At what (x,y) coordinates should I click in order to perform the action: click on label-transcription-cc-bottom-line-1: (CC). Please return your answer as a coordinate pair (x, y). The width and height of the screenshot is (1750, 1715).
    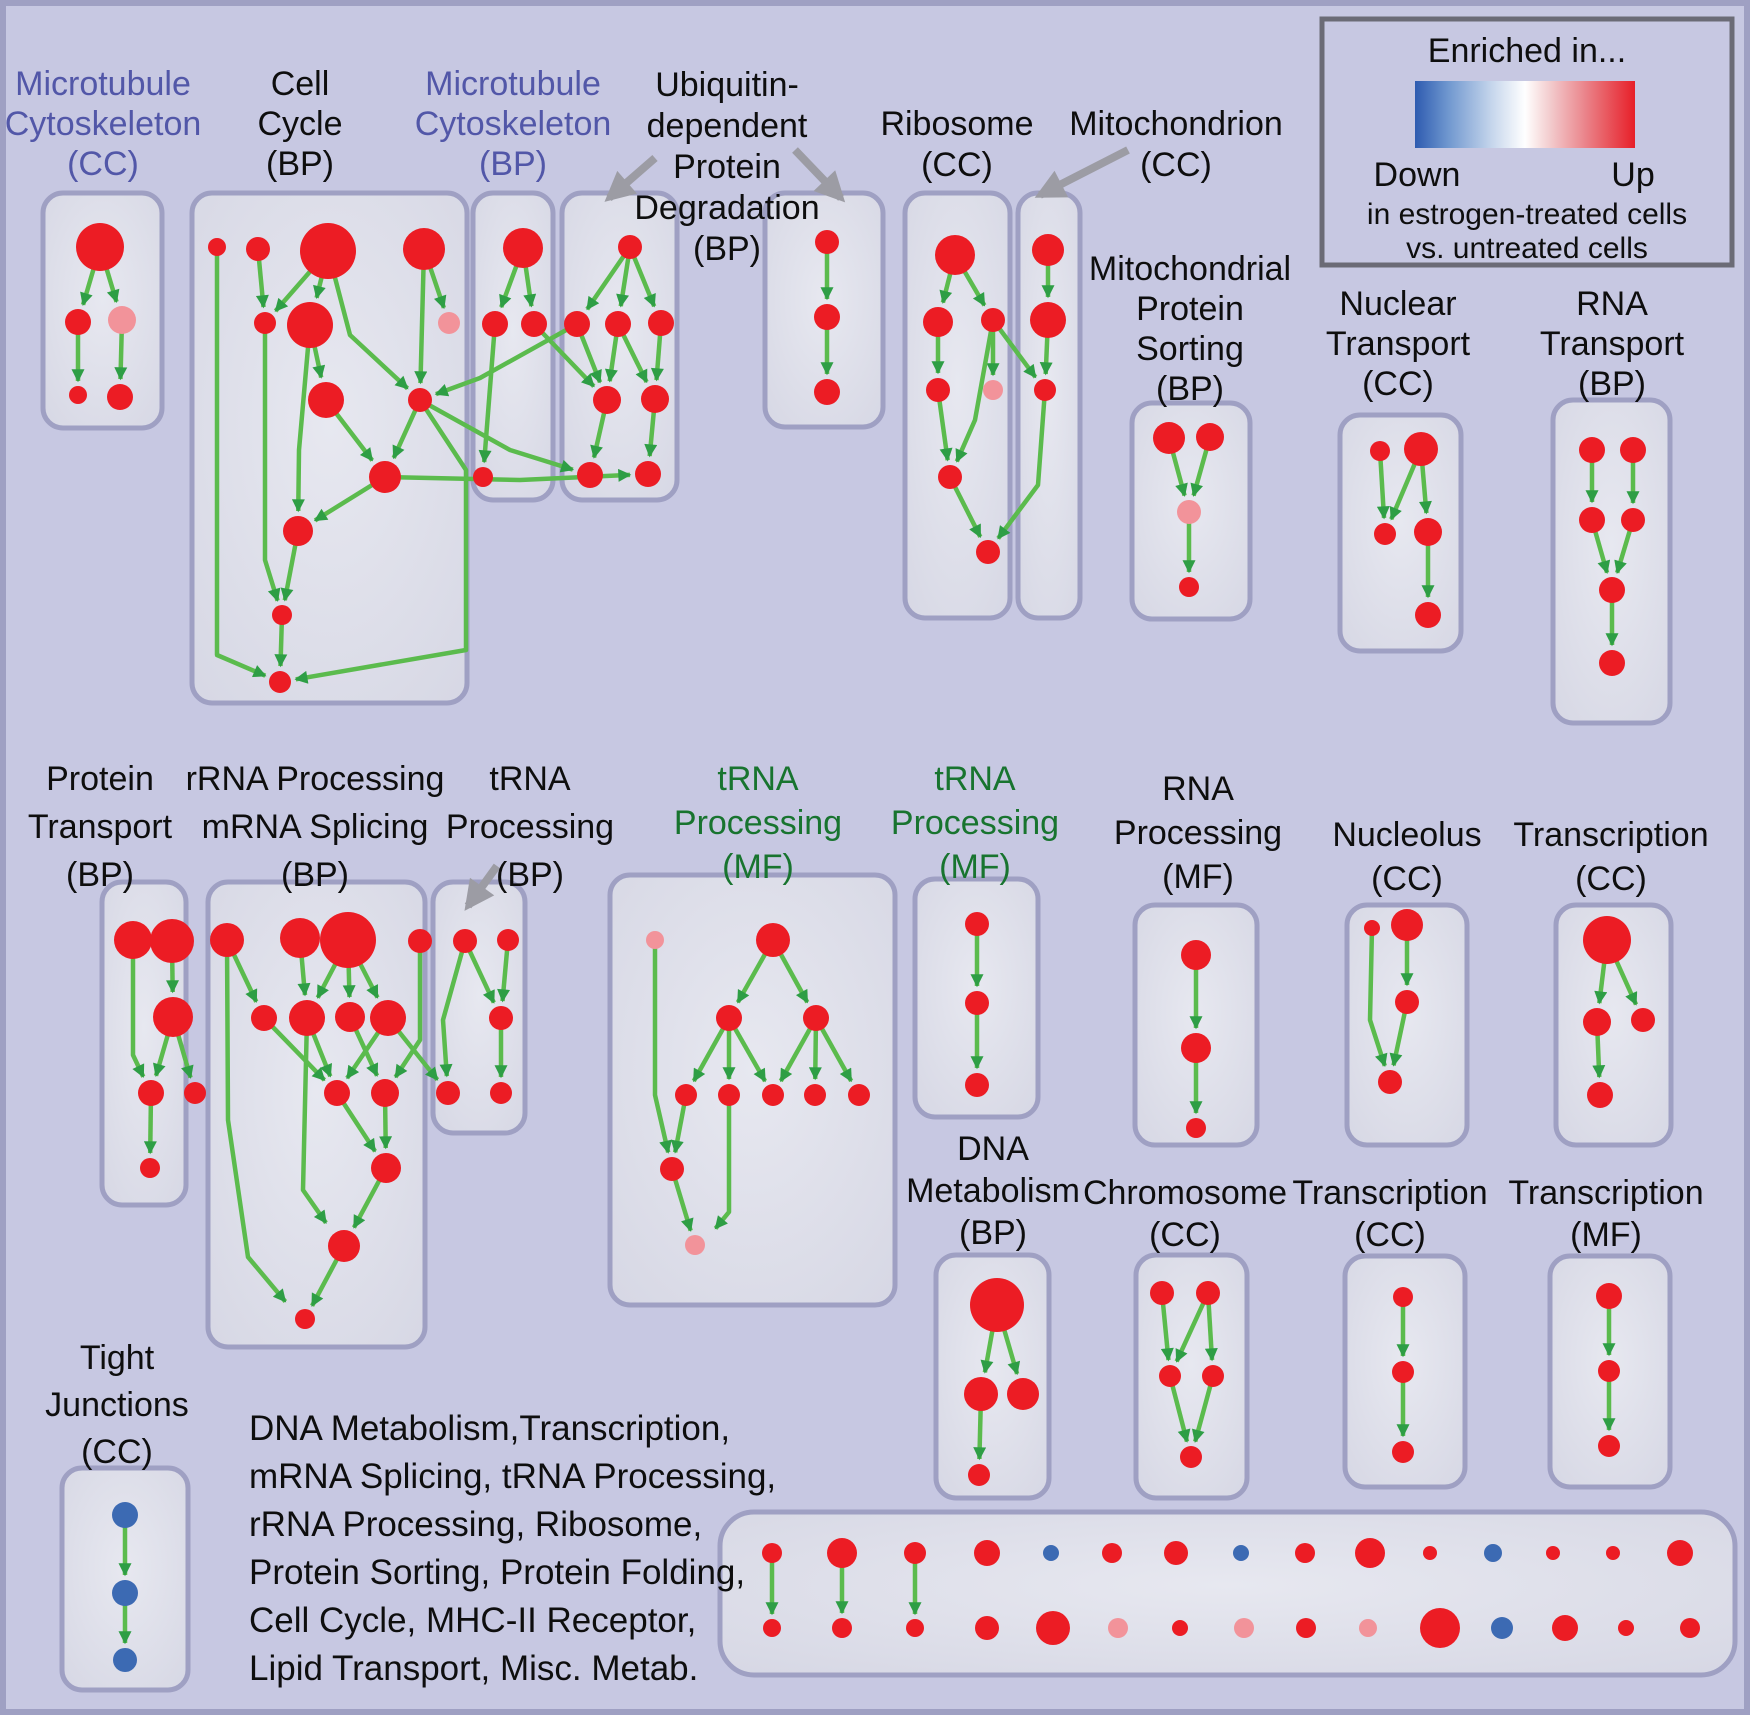
    Looking at the image, I should click on (1390, 1235).